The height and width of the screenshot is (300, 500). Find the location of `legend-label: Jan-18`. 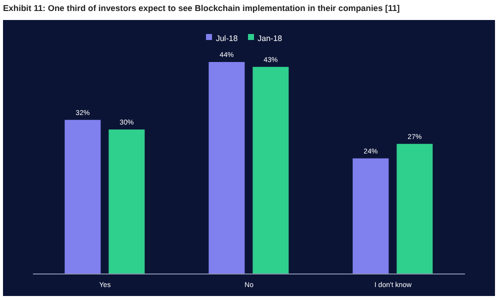

legend-label: Jan-18 is located at coordinates (270, 38).